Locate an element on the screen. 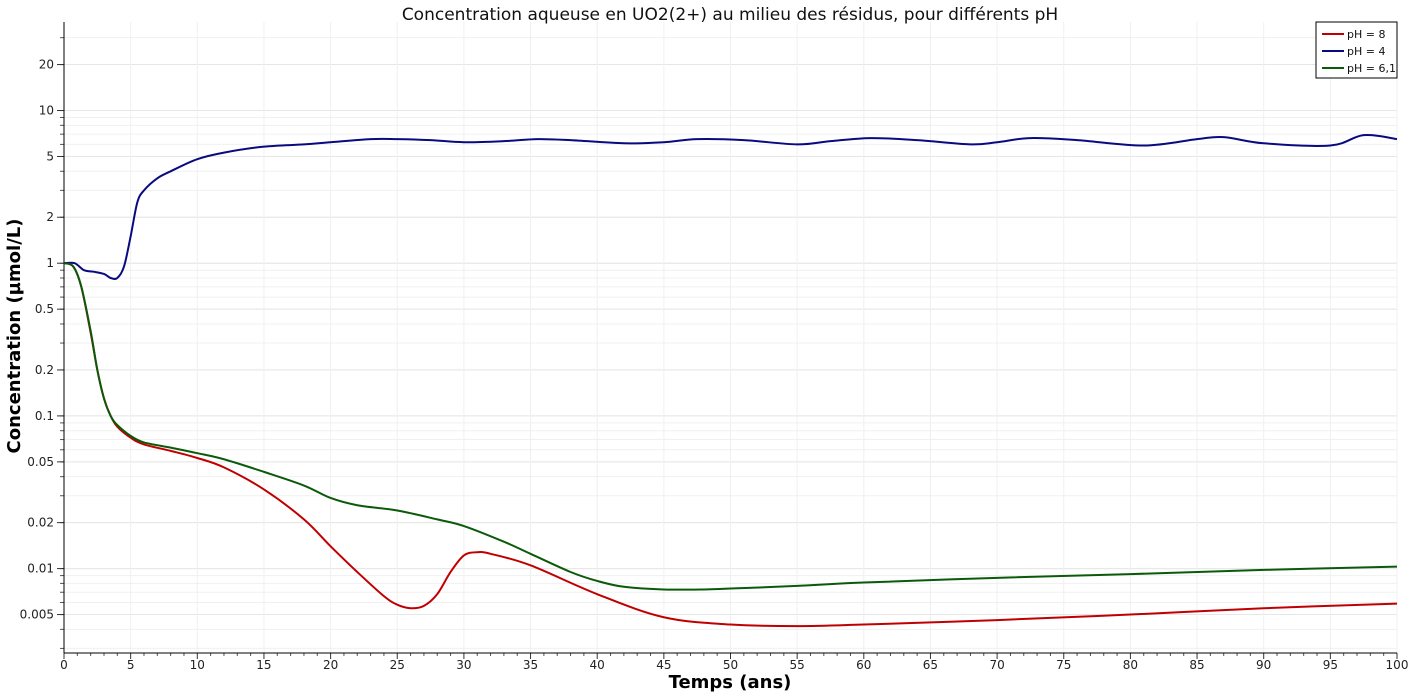 The height and width of the screenshot is (697, 1417). y-tick-label: 2 is located at coordinates (50, 217).